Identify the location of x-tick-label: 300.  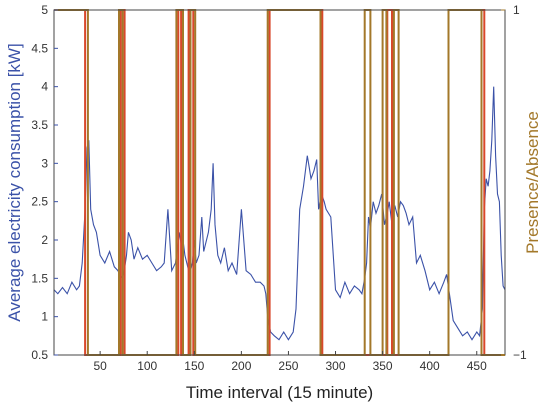
(336, 366).